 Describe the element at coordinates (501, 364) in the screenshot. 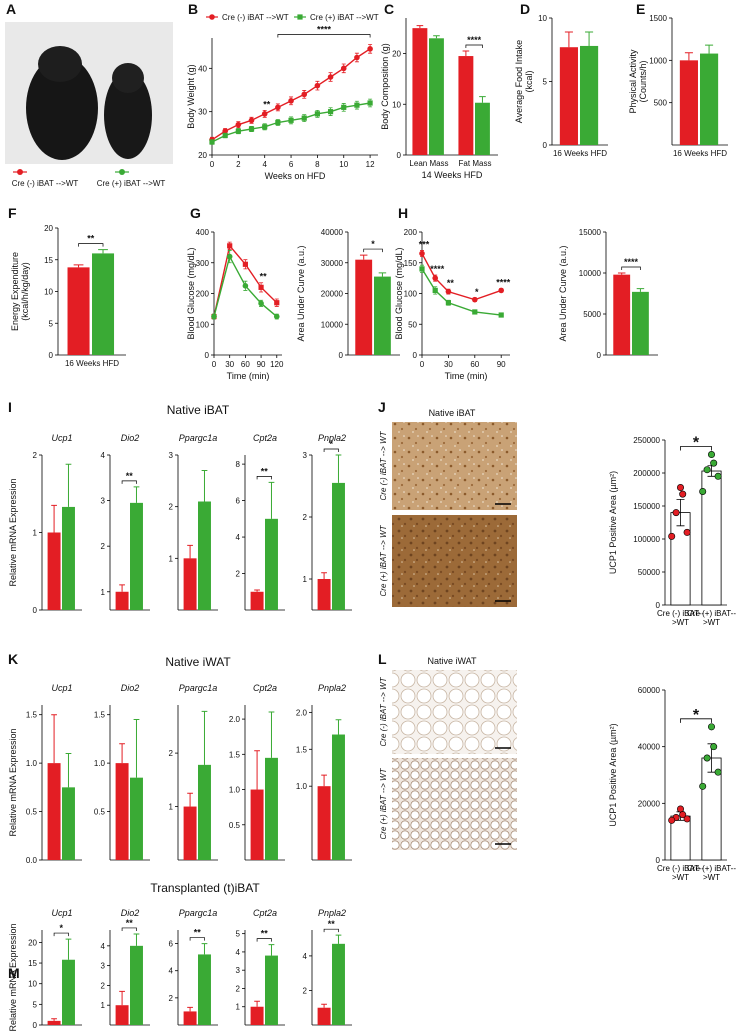

I see `x-tick-label: 90` at that location.